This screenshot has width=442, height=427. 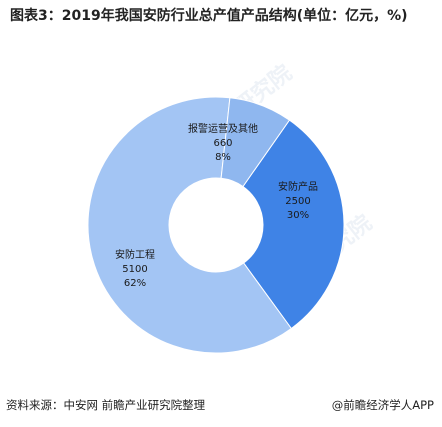 I want to click on slice-name-label: 安防产品, so click(x=298, y=186).